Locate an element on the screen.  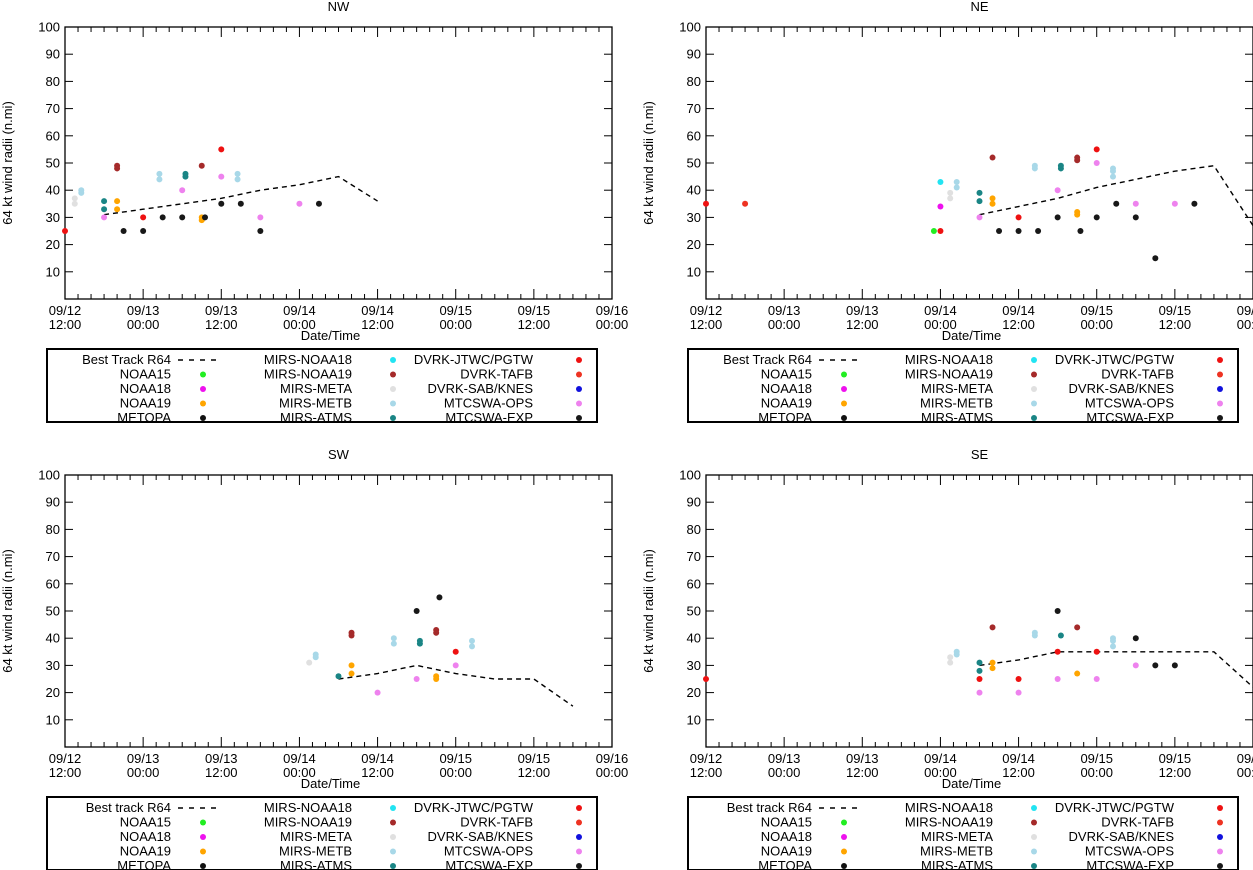
legend-frame is located at coordinates (963, 385).